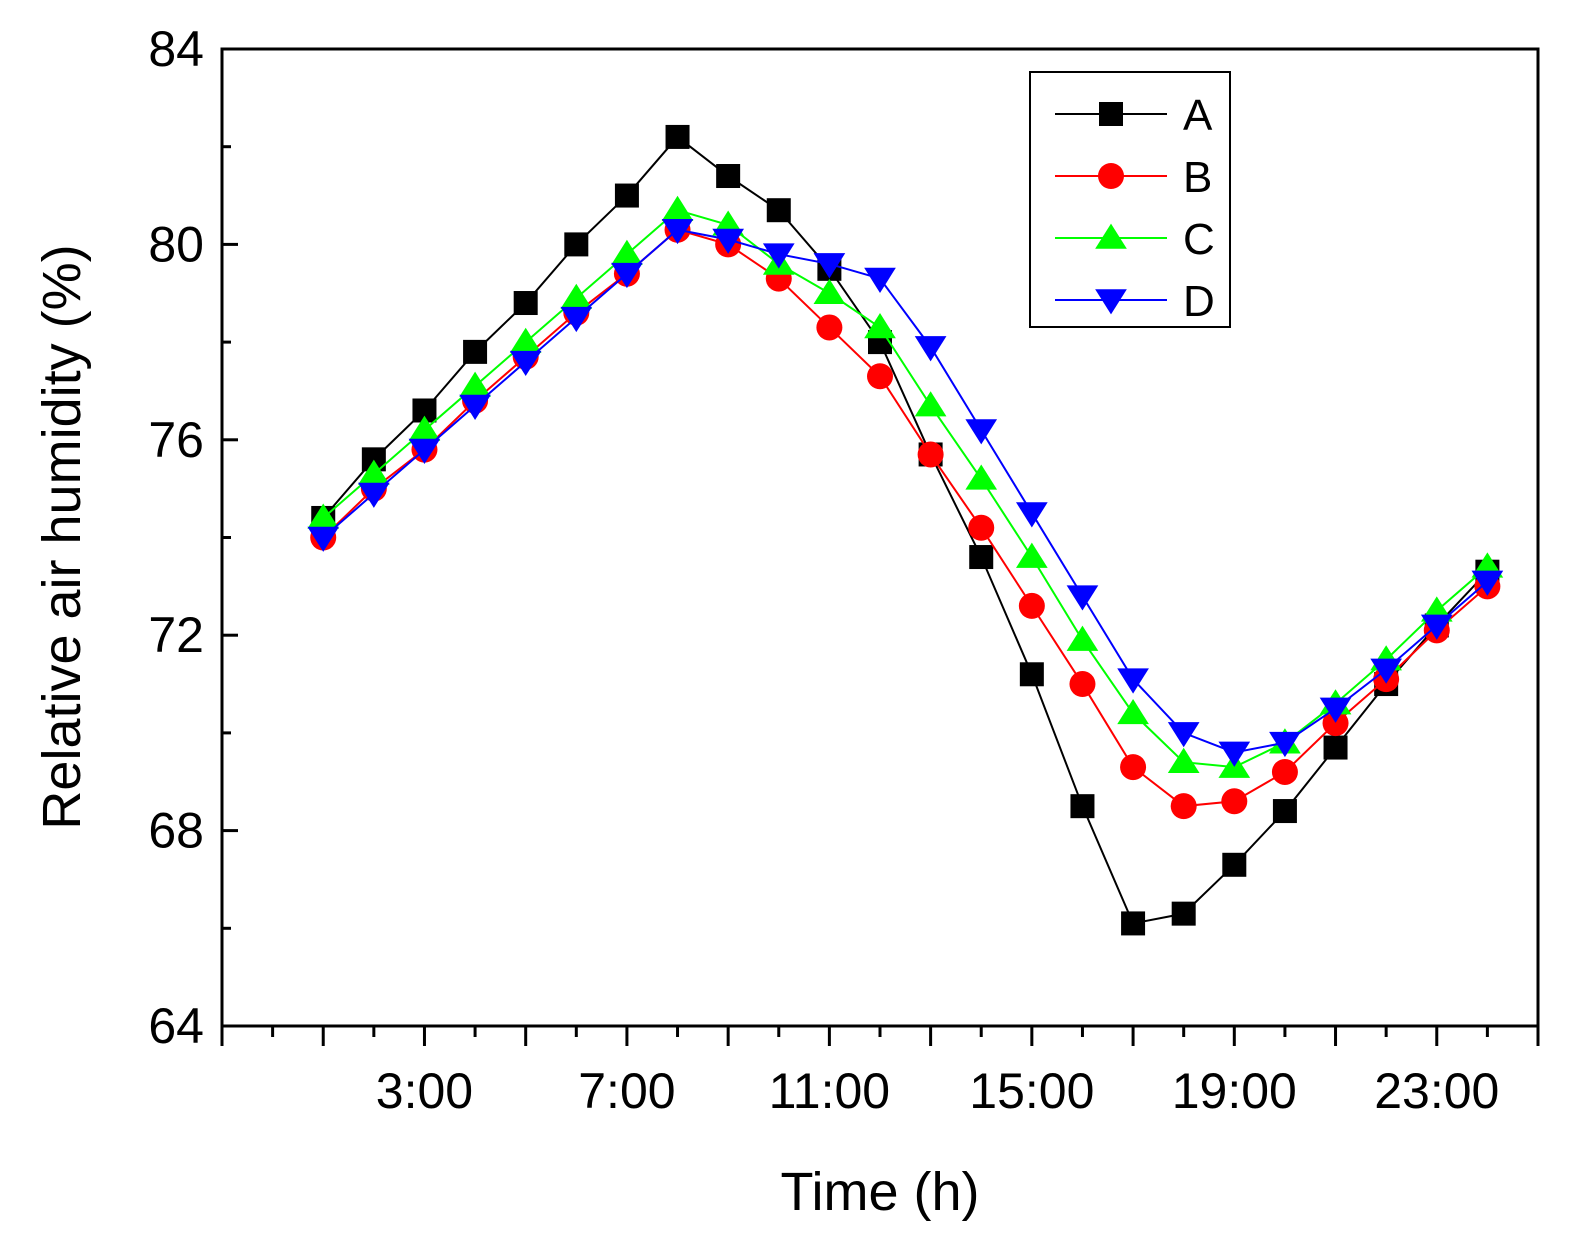 The height and width of the screenshot is (1242, 1569). What do you see at coordinates (424, 1091) in the screenshot?
I see `x-tick-label: 3:00` at bounding box center [424, 1091].